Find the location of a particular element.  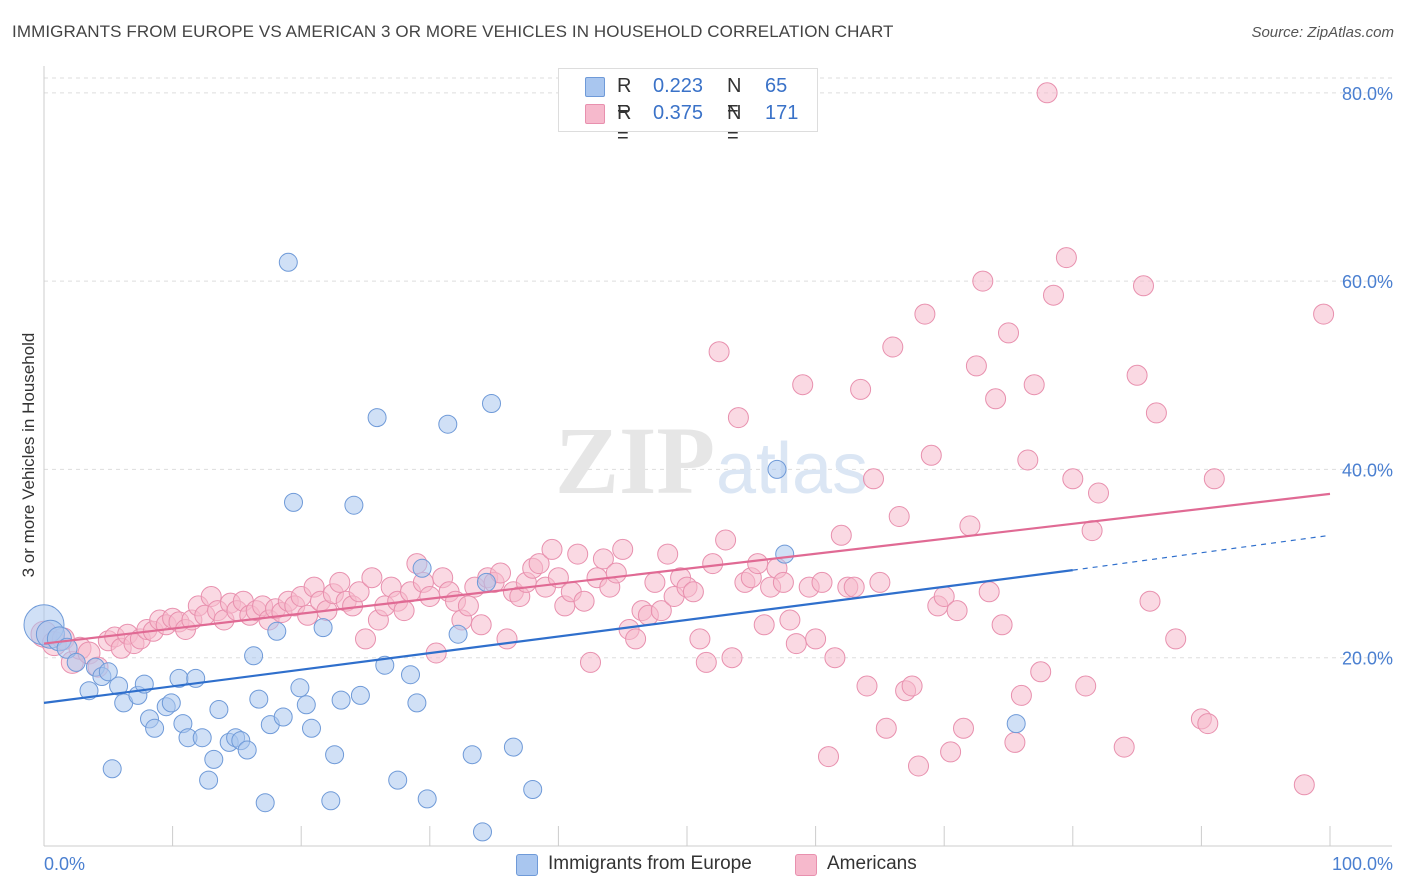

y-tick-label: 60.0% is located at coordinates (1367, 282).